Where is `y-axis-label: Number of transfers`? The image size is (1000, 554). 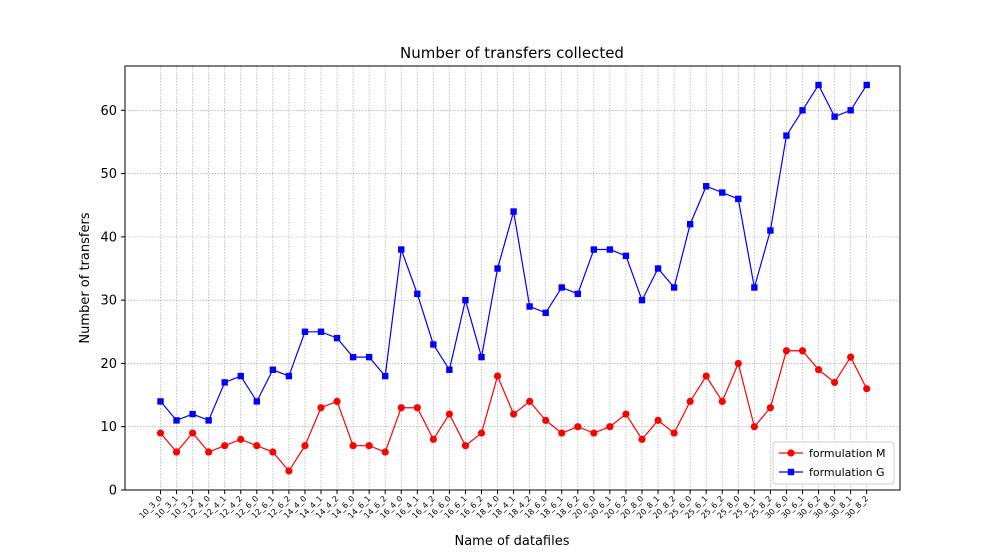 y-axis-label: Number of transfers is located at coordinates (85, 277).